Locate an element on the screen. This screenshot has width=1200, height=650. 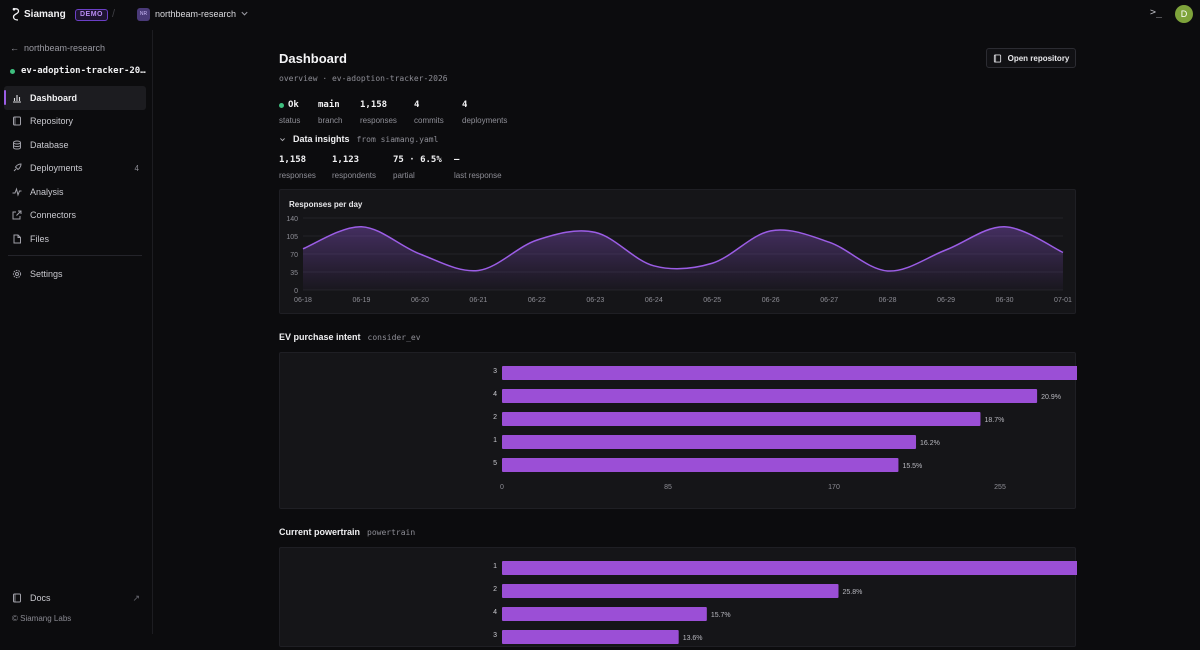
org-switcher: northbeam-research is located at coordinates (195, 14).